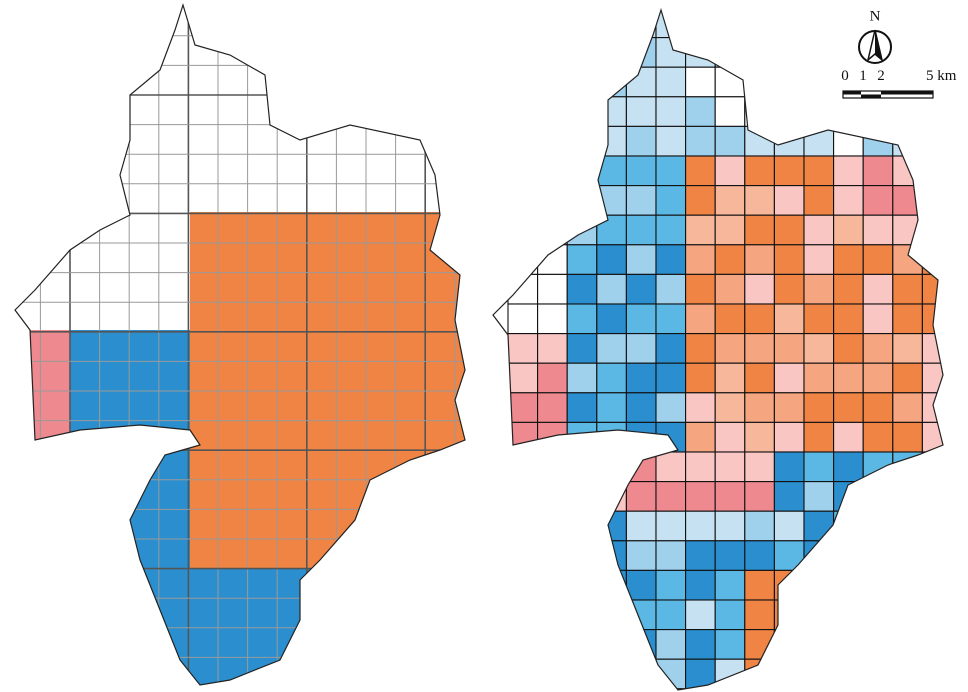  I want to click on zone-blue, so click(130, 390).